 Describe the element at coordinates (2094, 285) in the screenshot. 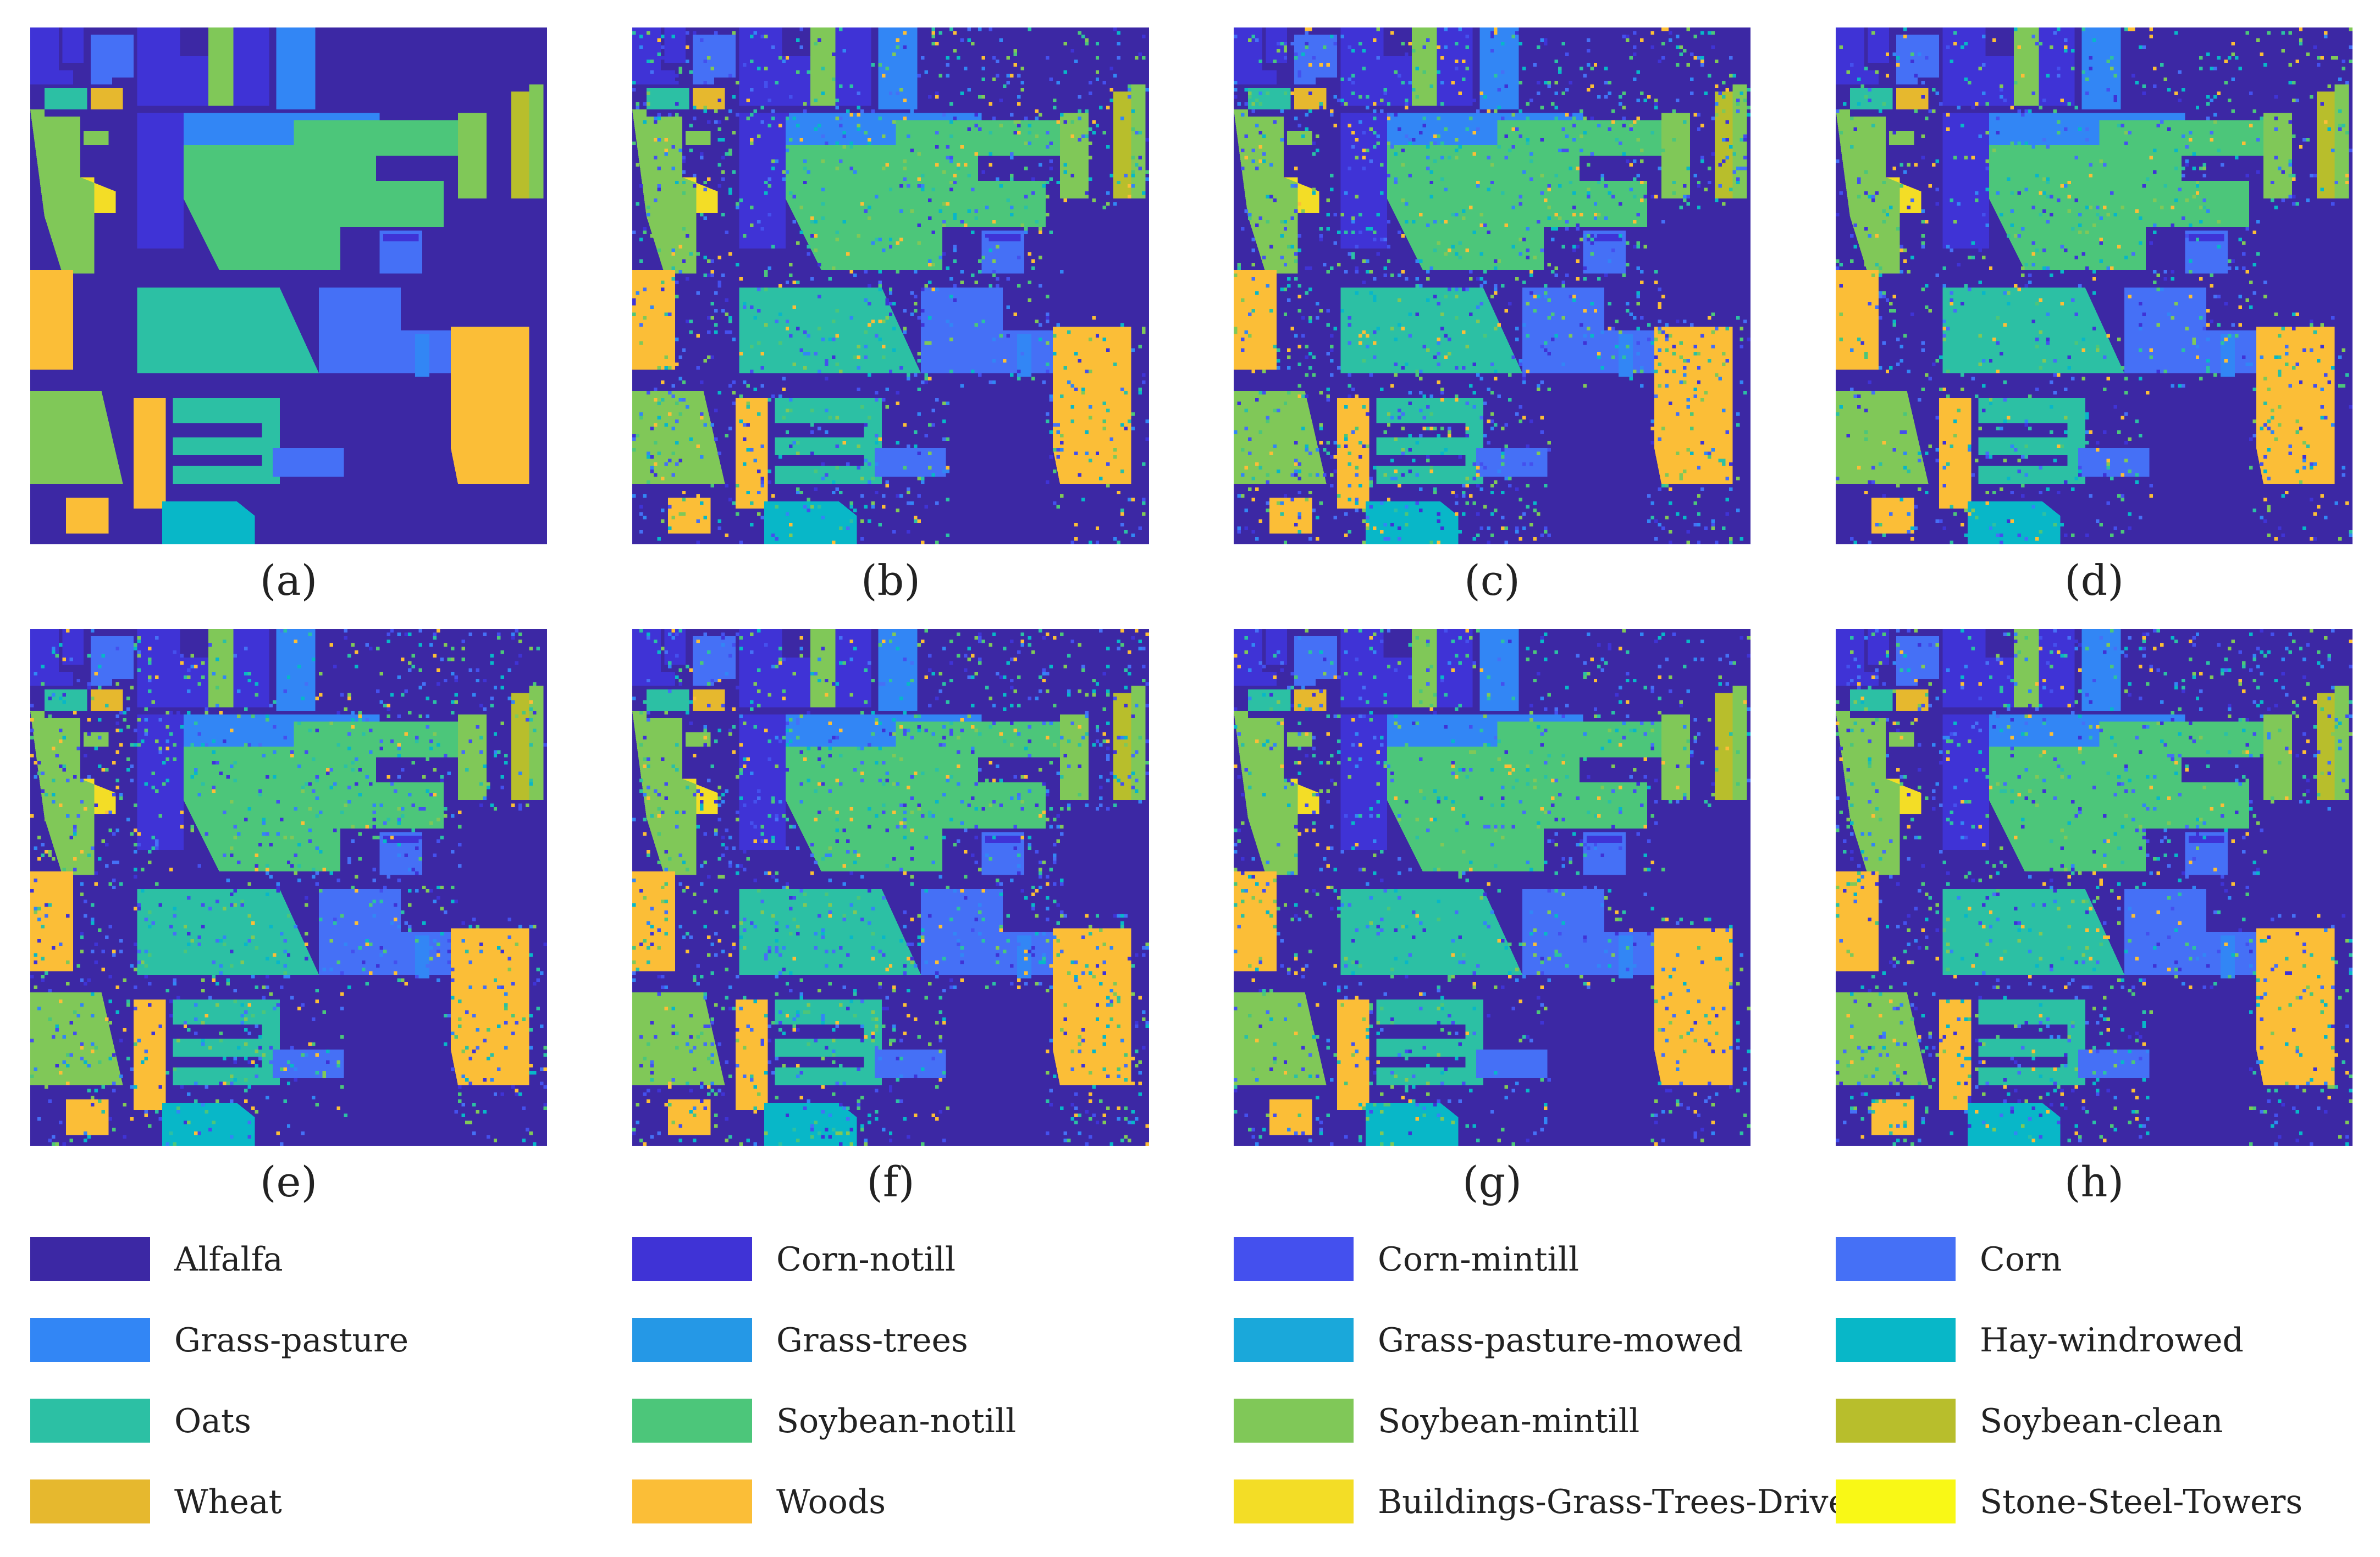

I see `classification-map-d` at that location.